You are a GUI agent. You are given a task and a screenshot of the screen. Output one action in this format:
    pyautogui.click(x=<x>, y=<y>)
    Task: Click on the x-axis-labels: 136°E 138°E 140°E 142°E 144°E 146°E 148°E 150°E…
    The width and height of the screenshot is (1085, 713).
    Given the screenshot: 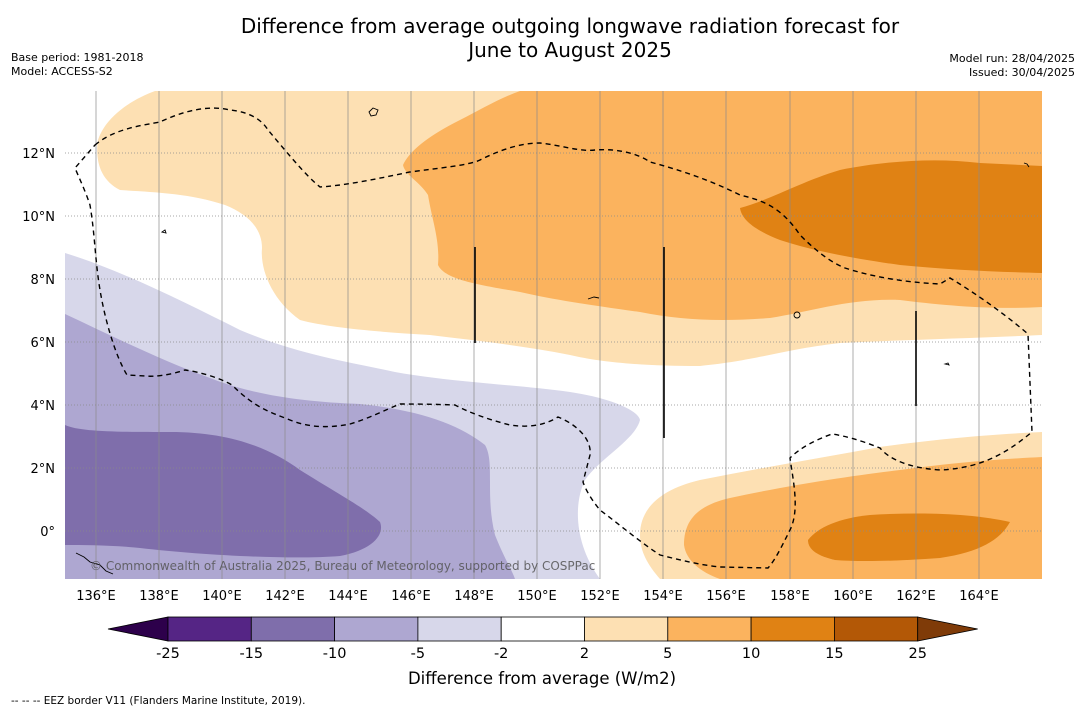 What is the action you would take?
    pyautogui.click(x=537, y=596)
    